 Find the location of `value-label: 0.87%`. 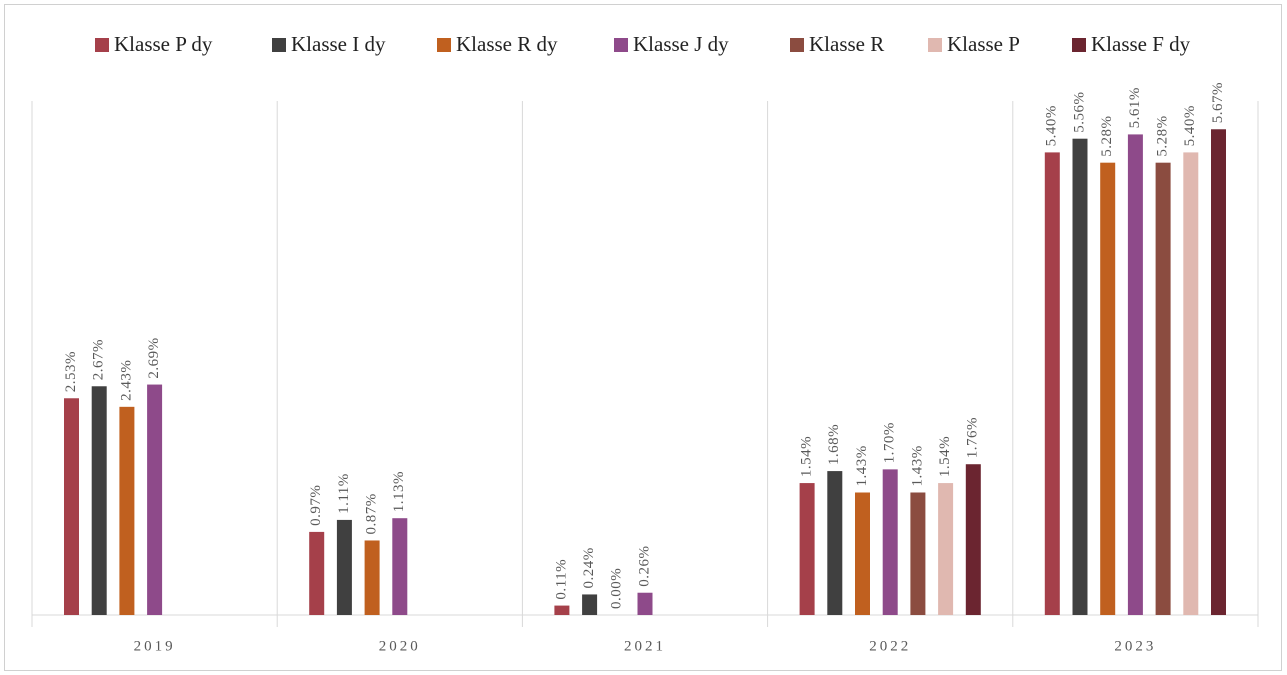

value-label: 0.87% is located at coordinates (372, 513).